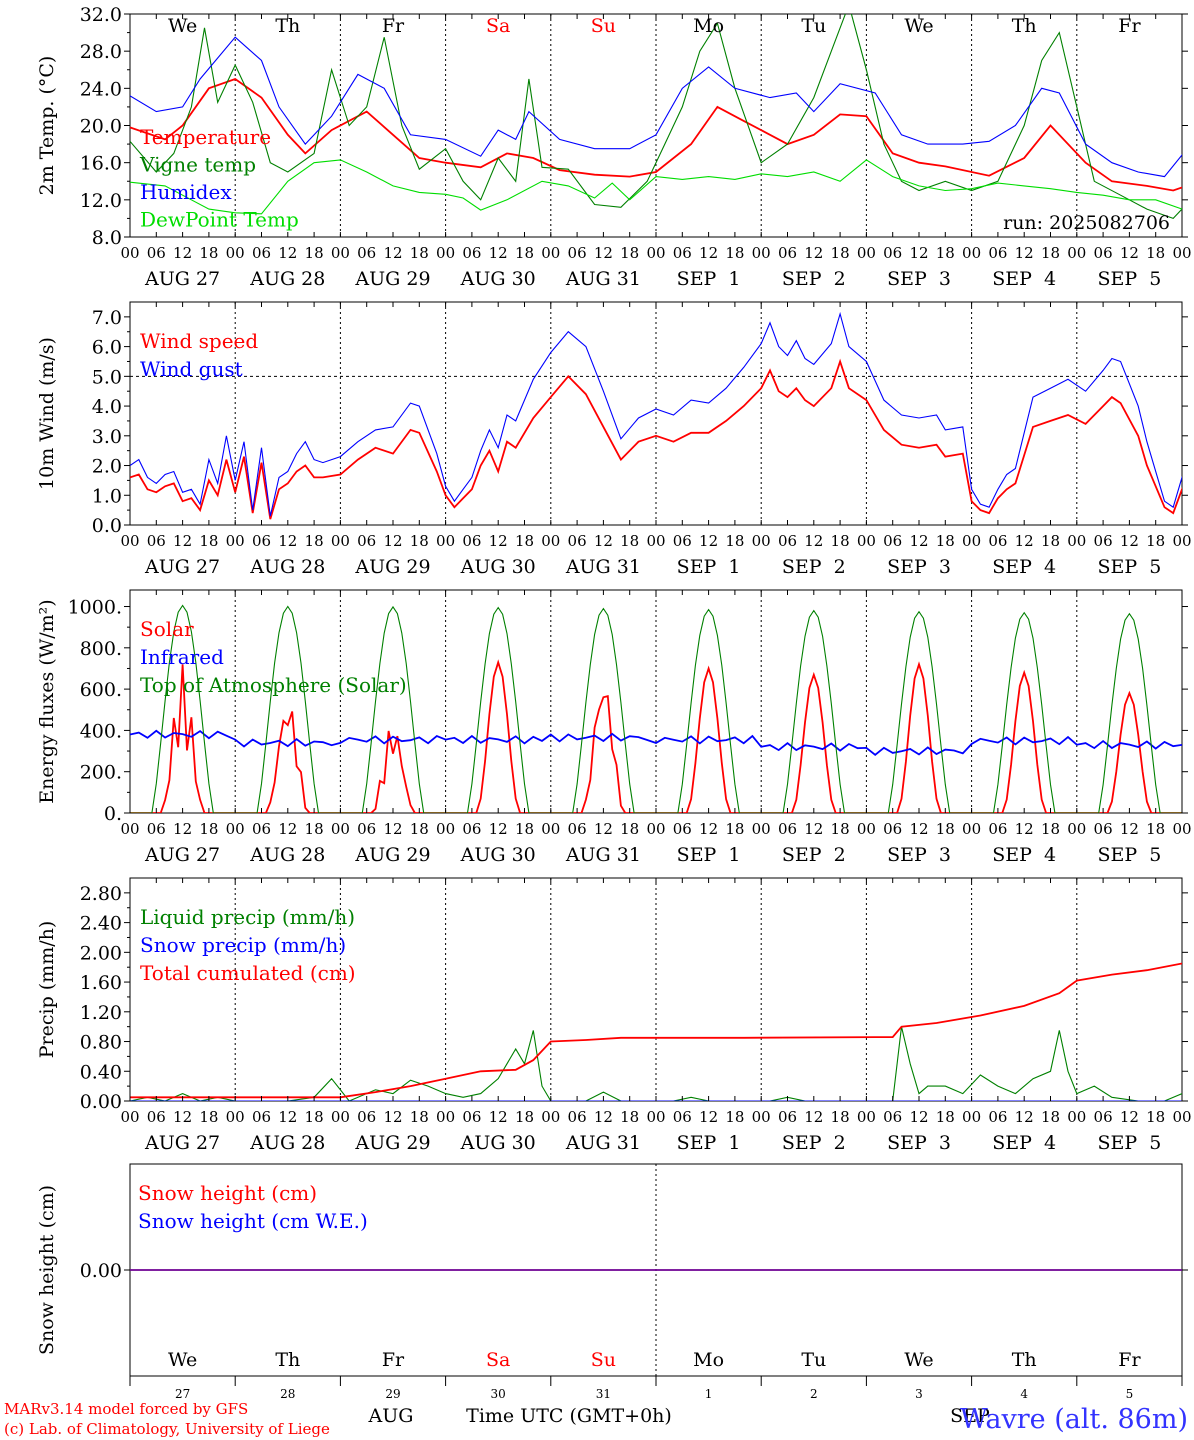 The height and width of the screenshot is (1440, 1194). Describe the element at coordinates (205, 137) in the screenshot. I see `legend-entry: Temperature` at that location.